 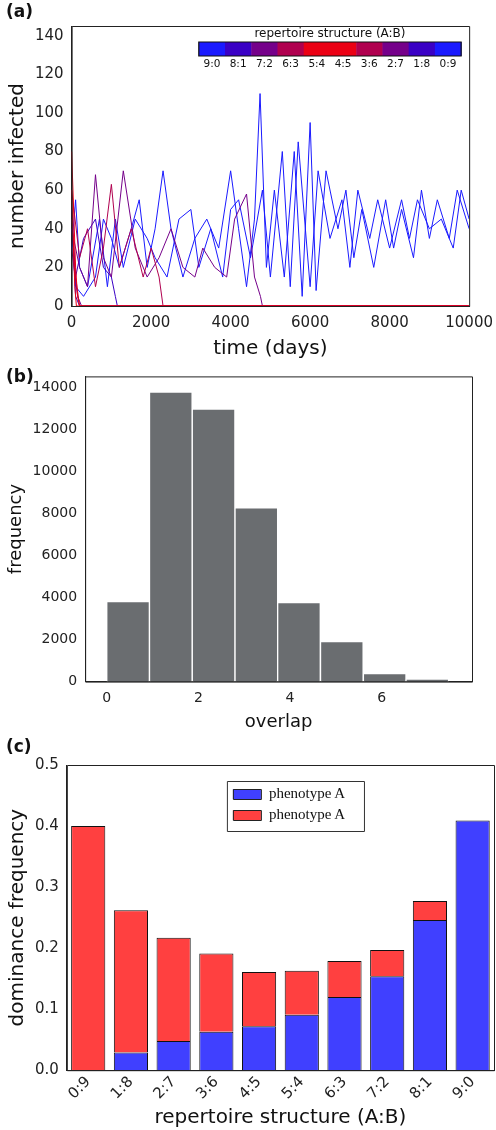 What do you see at coordinates (54, 227) in the screenshot?
I see `y-tick-label: 40` at bounding box center [54, 227].